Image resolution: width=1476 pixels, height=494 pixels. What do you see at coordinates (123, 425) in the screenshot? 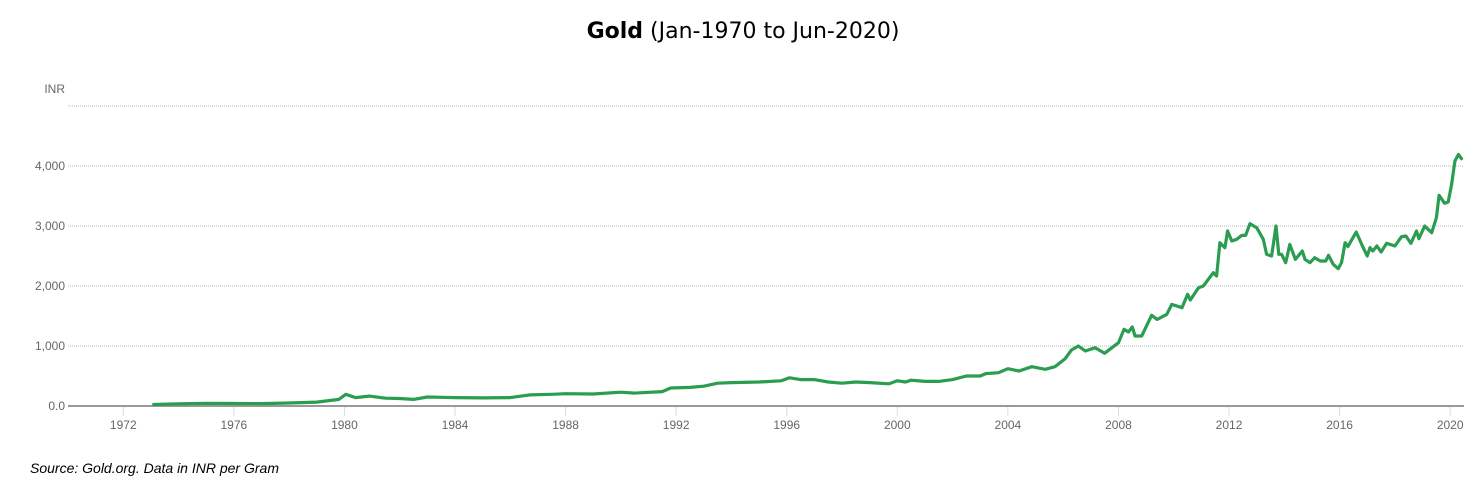
I see `x-tick-label: 1972` at bounding box center [123, 425].